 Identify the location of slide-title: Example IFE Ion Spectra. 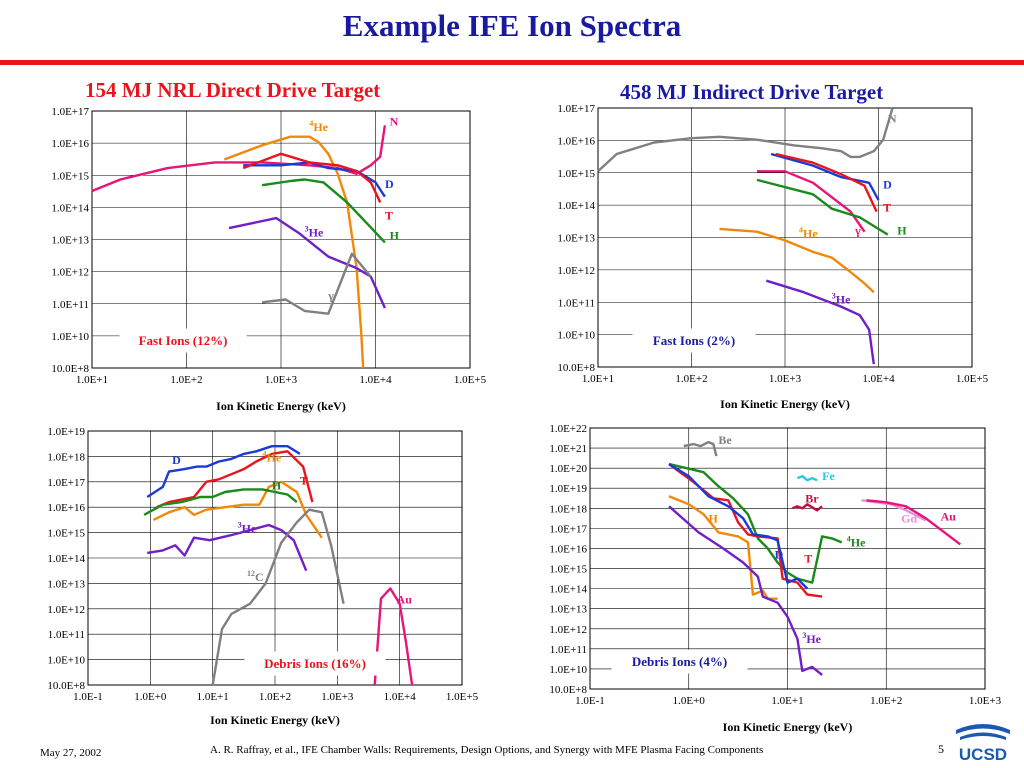
(512, 25).